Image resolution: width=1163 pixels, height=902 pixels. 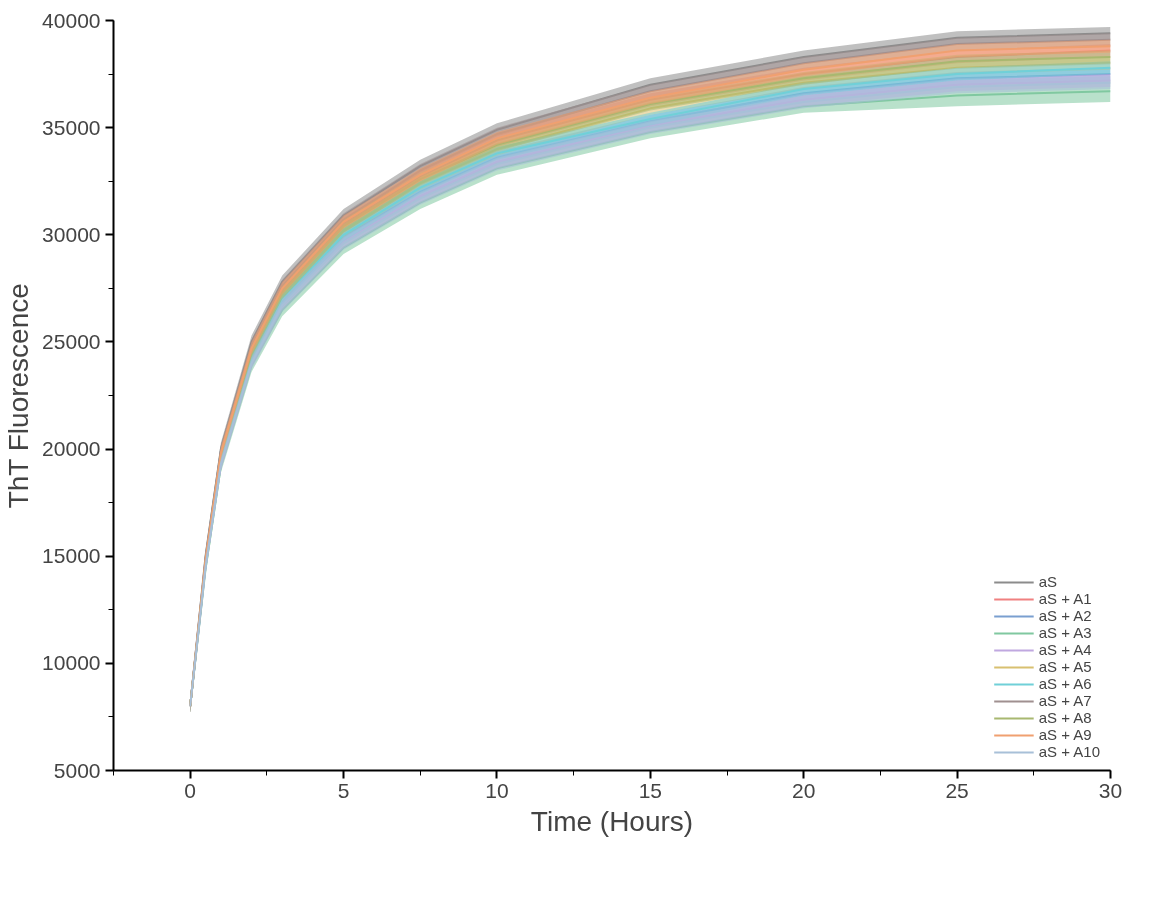 I want to click on y-tick-label: 5000, so click(x=77, y=770).